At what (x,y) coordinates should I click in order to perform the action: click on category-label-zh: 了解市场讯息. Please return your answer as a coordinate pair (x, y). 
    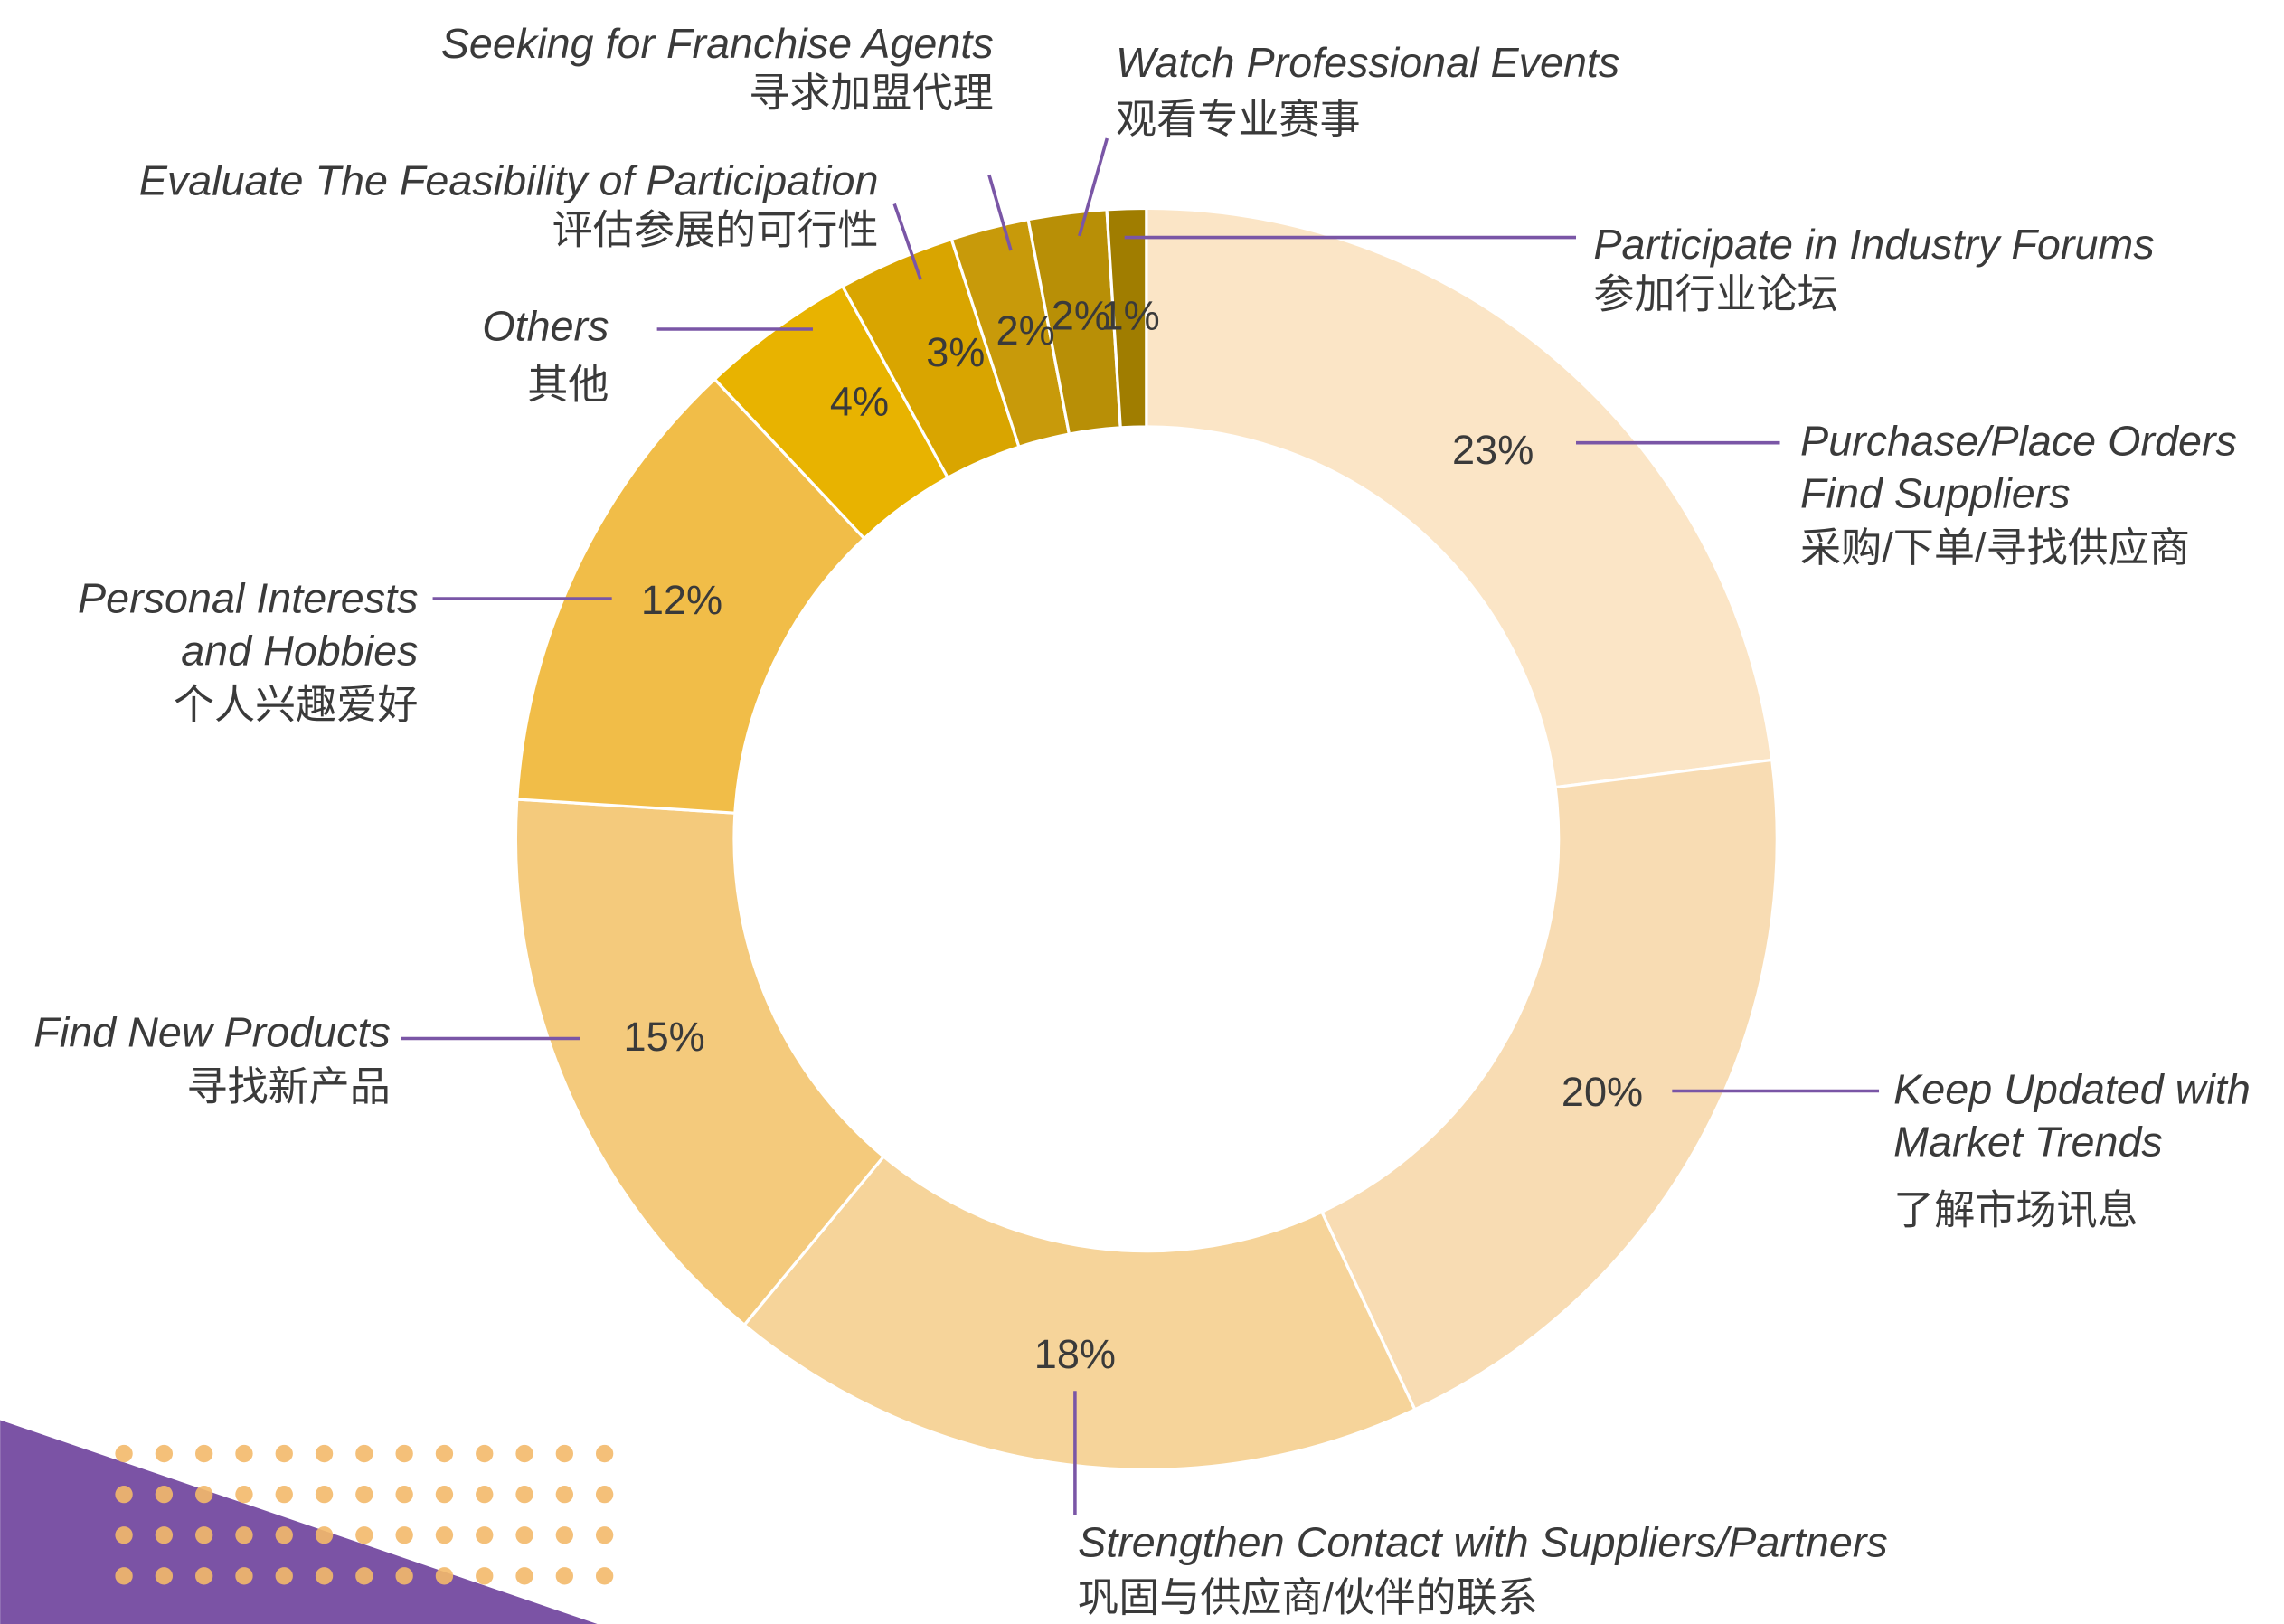
    Looking at the image, I should click on (2015, 1210).